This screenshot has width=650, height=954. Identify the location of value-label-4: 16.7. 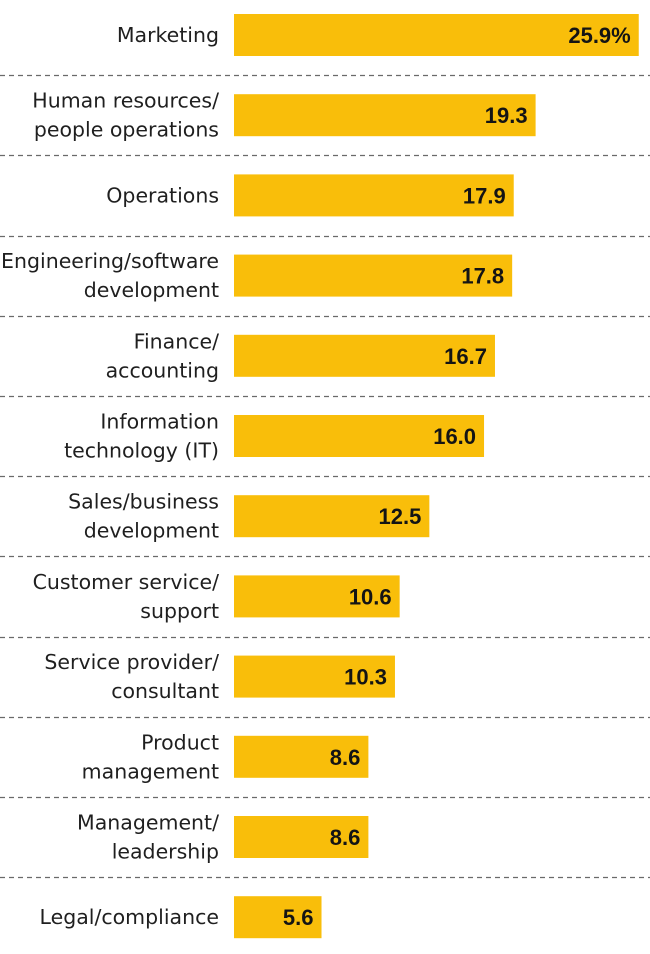
(465, 356).